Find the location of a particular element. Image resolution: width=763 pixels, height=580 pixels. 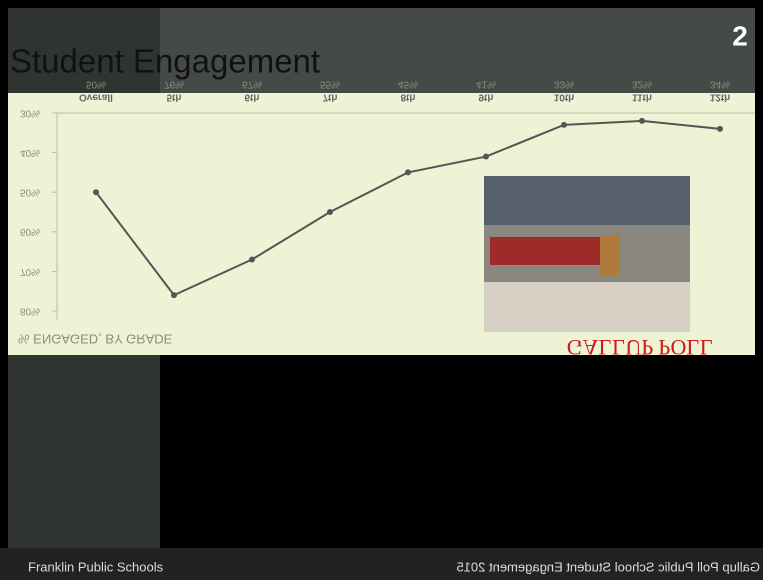

y-tick-label: 70% is located at coordinates (30, 271).